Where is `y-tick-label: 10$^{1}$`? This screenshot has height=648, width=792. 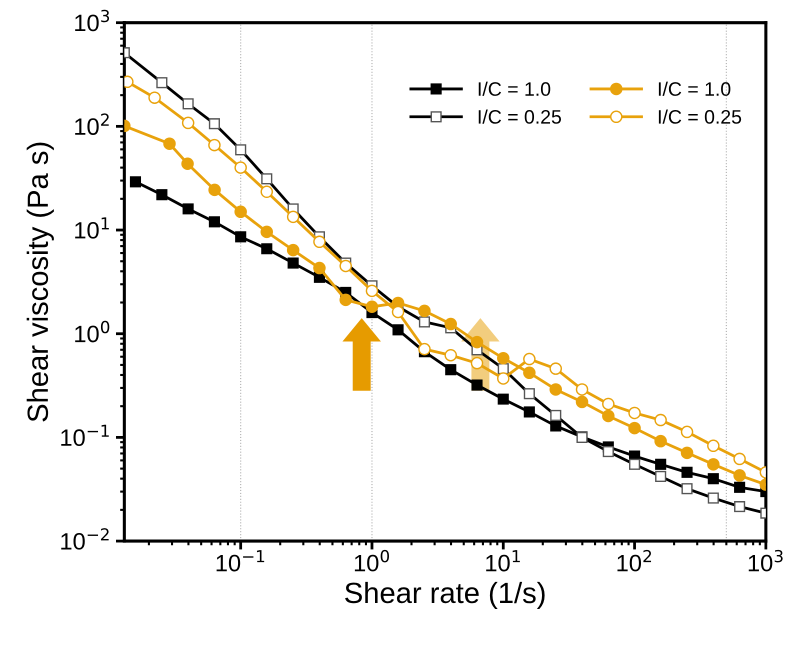 y-tick-label: 10$^{1}$ is located at coordinates (92, 228).